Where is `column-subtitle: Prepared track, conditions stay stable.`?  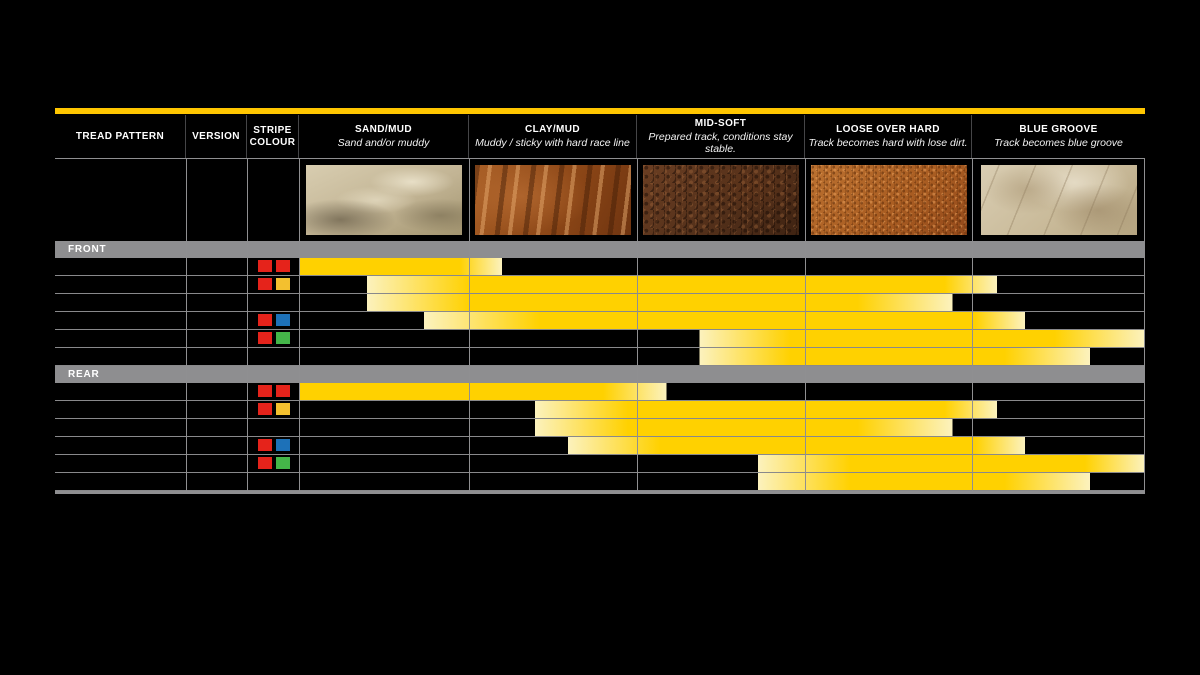
column-subtitle: Prepared track, conditions stay stable. is located at coordinates (720, 142).